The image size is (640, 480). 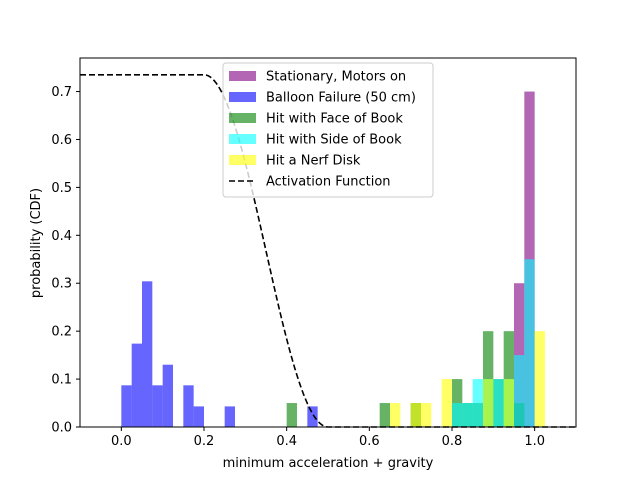 What do you see at coordinates (328, 182) in the screenshot?
I see `legend-label: Activation Function` at bounding box center [328, 182].